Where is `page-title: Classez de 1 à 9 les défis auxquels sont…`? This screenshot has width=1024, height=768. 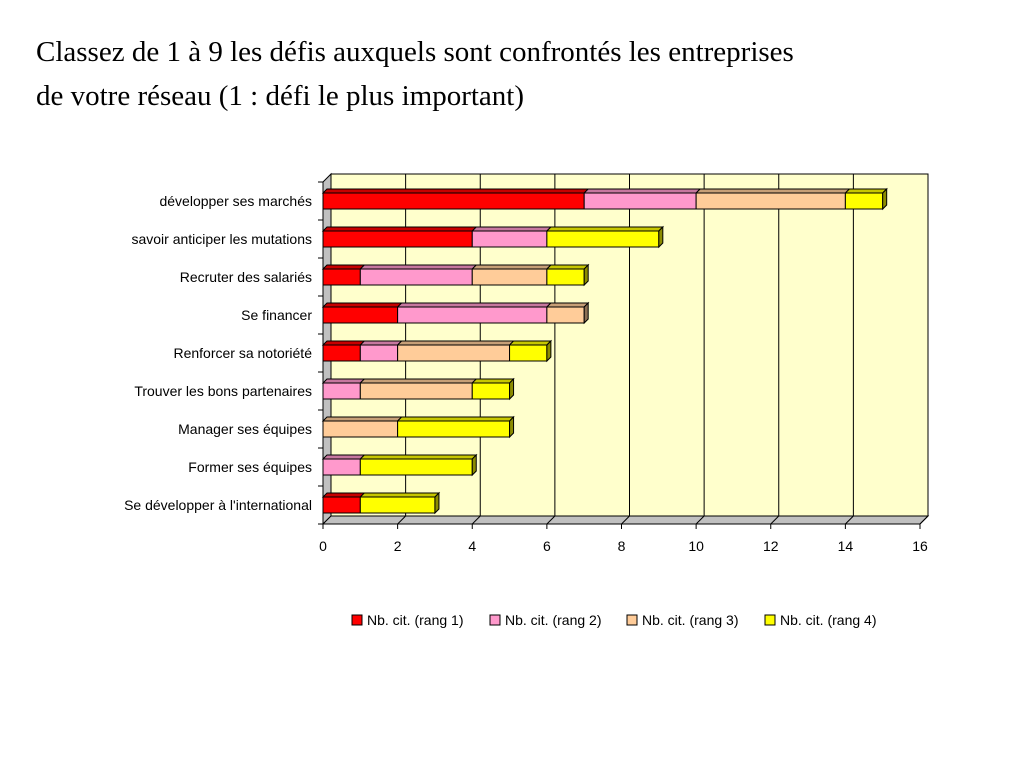 page-title: Classez de 1 à 9 les défis auxquels sont… is located at coordinates (511, 74).